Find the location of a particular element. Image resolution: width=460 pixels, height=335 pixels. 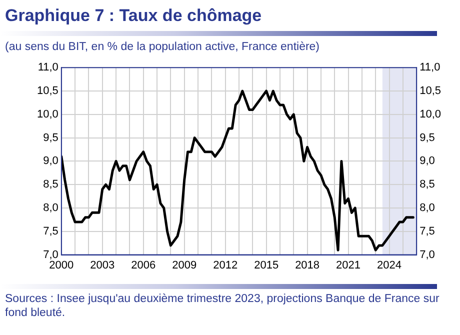

y2-tick-label: 10,0 is located at coordinates (431, 114).